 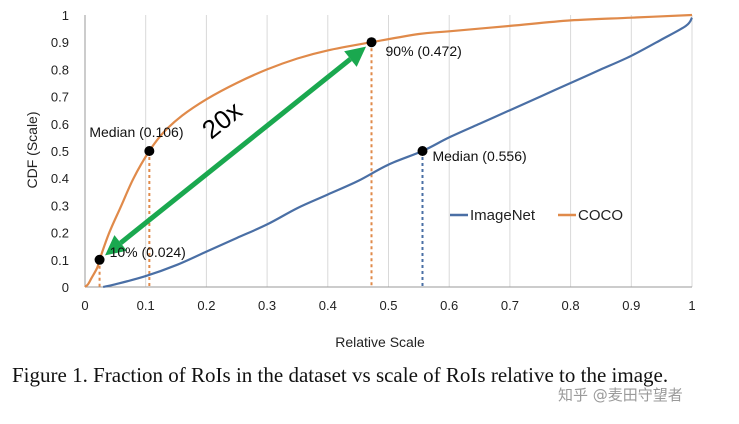 What do you see at coordinates (510, 305) in the screenshot?
I see `x-tick-label: 0.7` at bounding box center [510, 305].